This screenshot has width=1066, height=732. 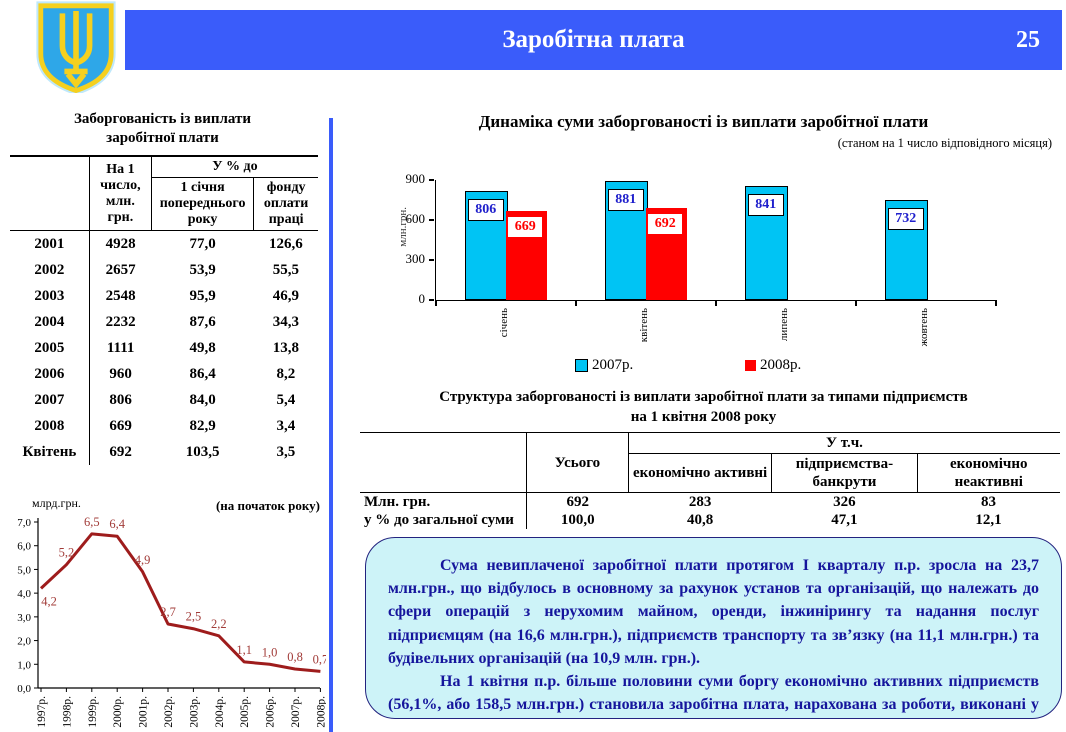 I want to click on debt-line-series, so click(x=180, y=602).